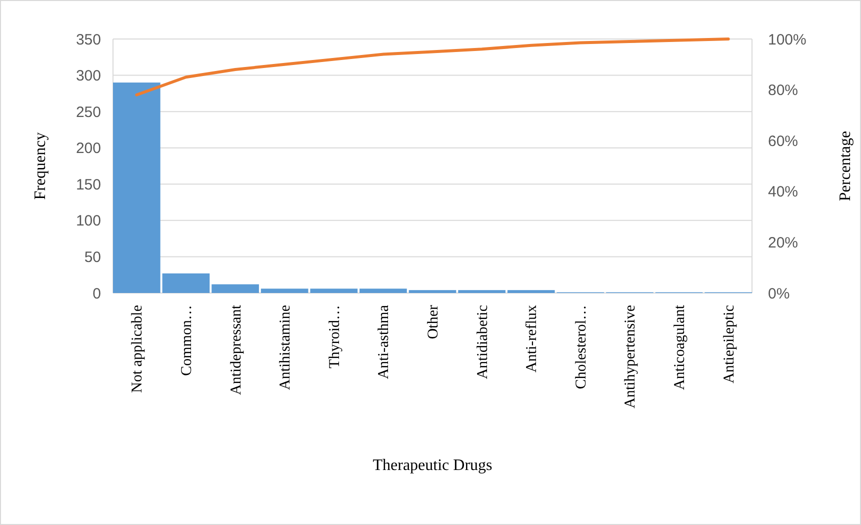 Image resolution: width=861 pixels, height=525 pixels. Describe the element at coordinates (88, 221) in the screenshot. I see `y-tick-label: 100` at that location.